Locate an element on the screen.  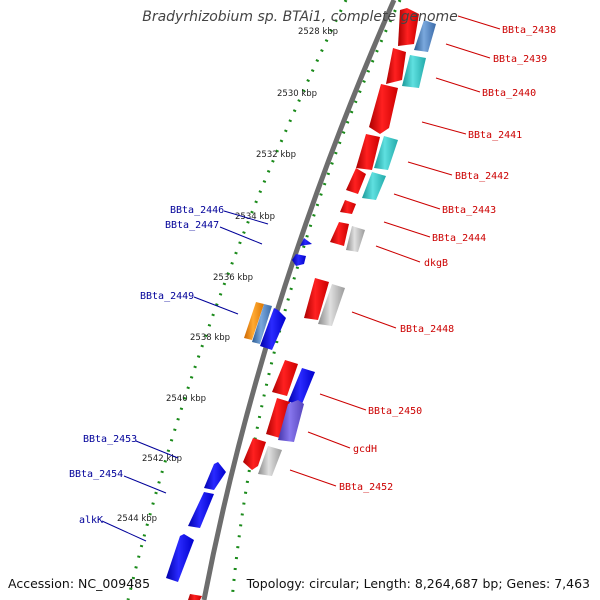
kbp-tick-2540: 2540 kbp is located at coordinates (186, 399).